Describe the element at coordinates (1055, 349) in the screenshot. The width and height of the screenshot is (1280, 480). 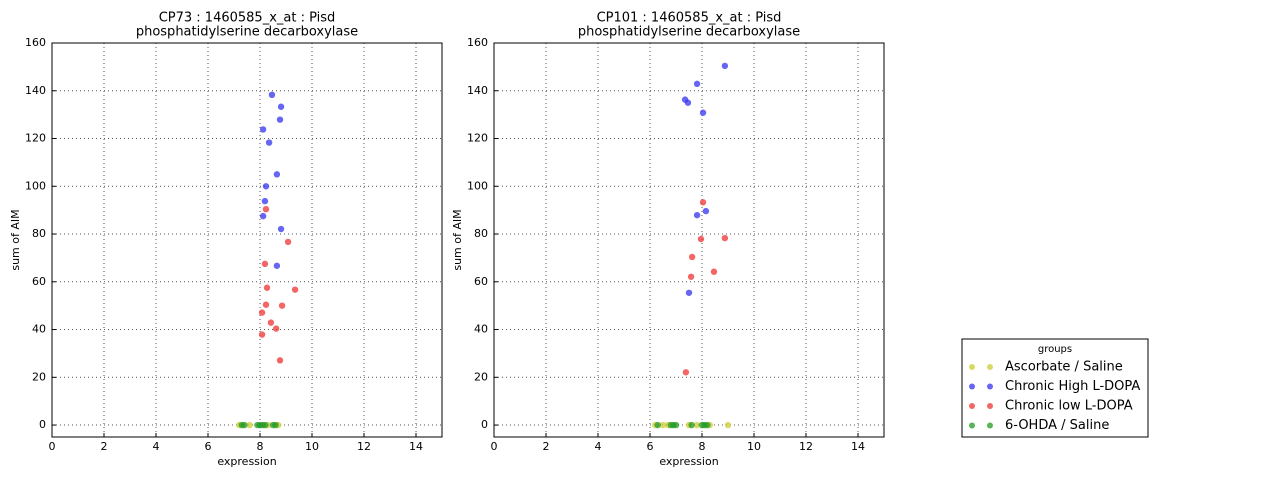
I see `legend-title: groups` at that location.